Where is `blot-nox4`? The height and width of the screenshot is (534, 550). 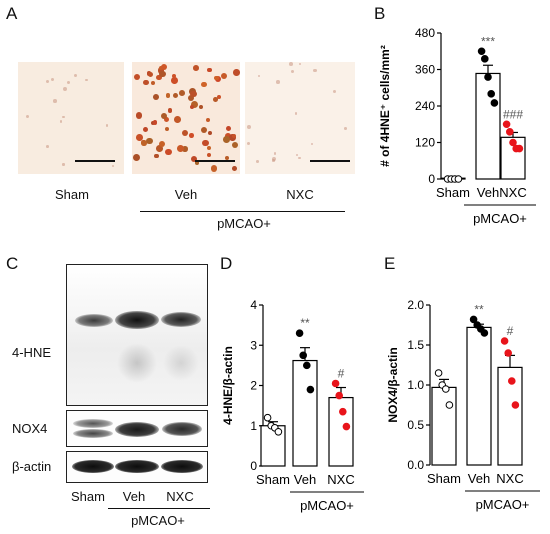 blot-nox4 is located at coordinates (137, 428).